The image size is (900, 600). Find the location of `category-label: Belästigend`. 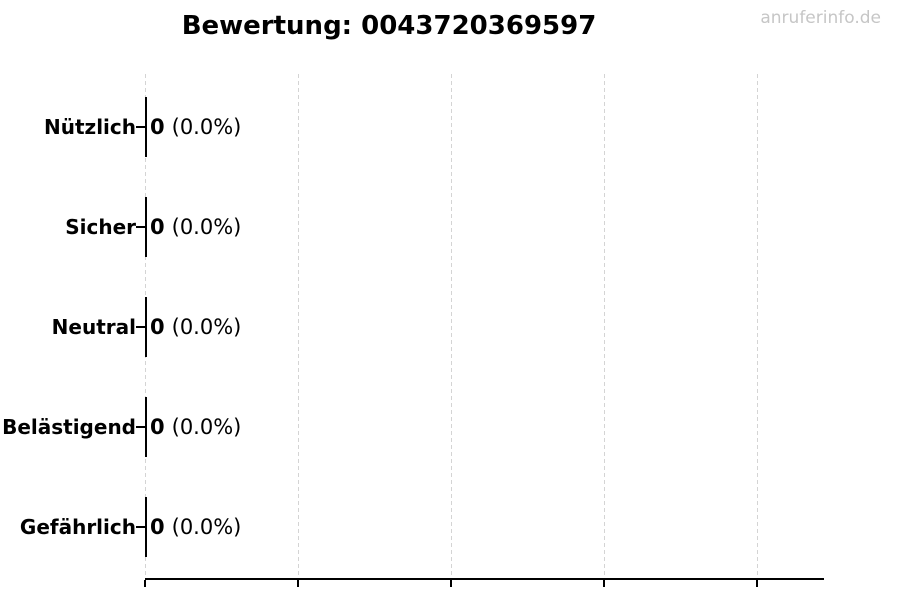

category-label: Belästigend is located at coordinates (69, 427).